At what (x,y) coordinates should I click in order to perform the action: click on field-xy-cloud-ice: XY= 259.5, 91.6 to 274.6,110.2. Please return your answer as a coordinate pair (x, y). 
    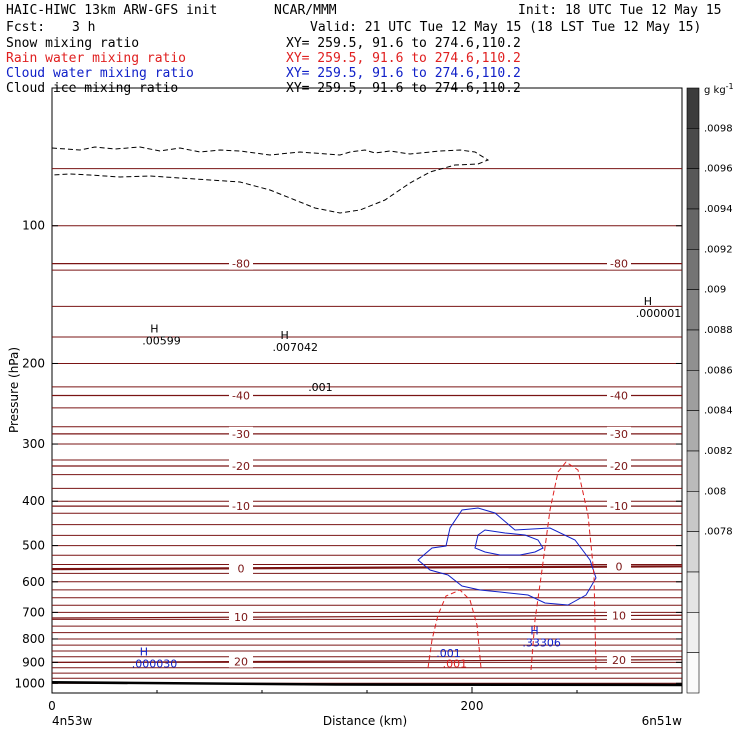
    Looking at the image, I should click on (403, 88).